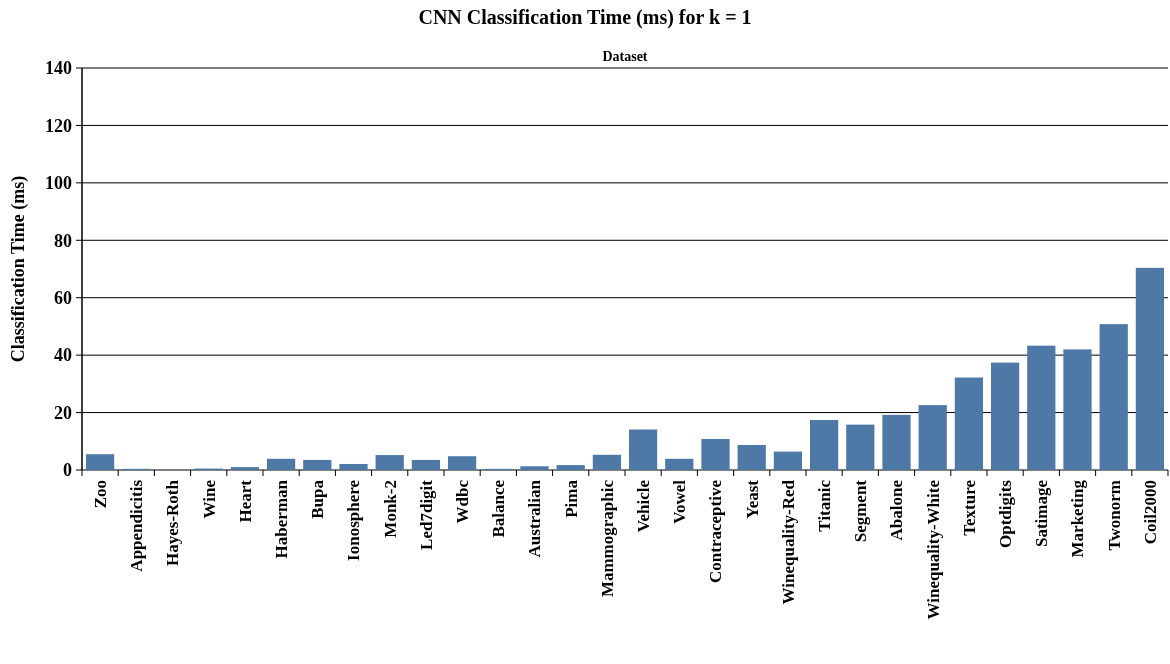 This screenshot has width=1170, height=664. Describe the element at coordinates (426, 514) in the screenshot. I see `x-tick-label: Led7digit` at that location.